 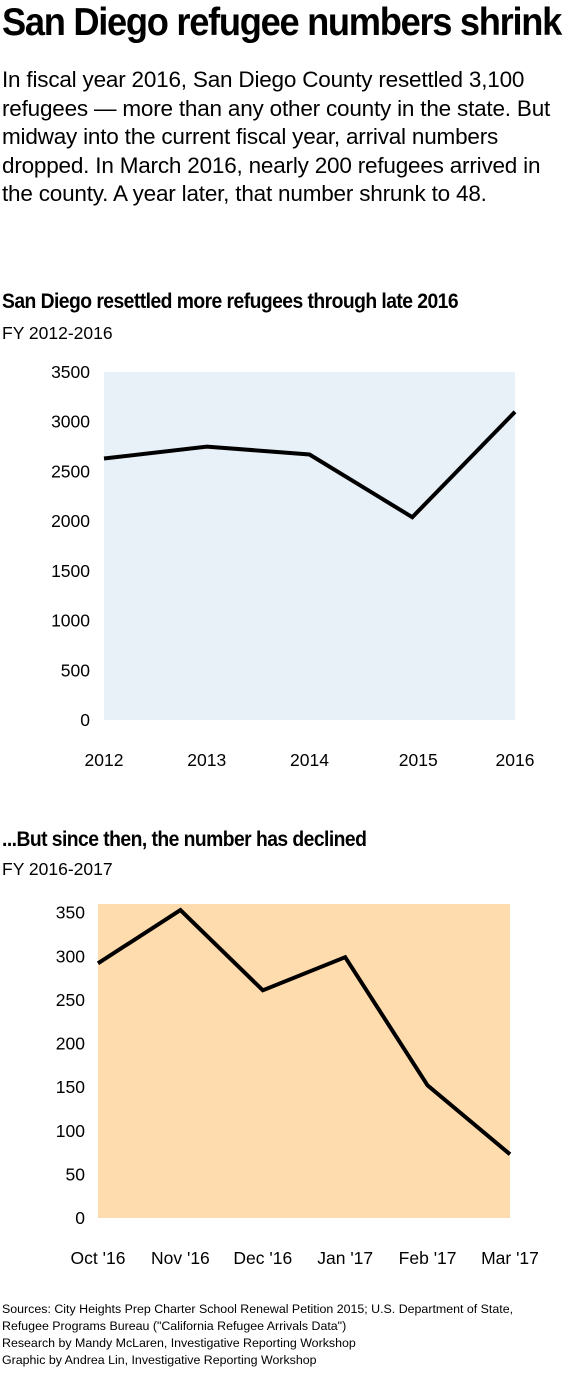 I want to click on y-tick-label: 150, so click(x=70, y=1087).